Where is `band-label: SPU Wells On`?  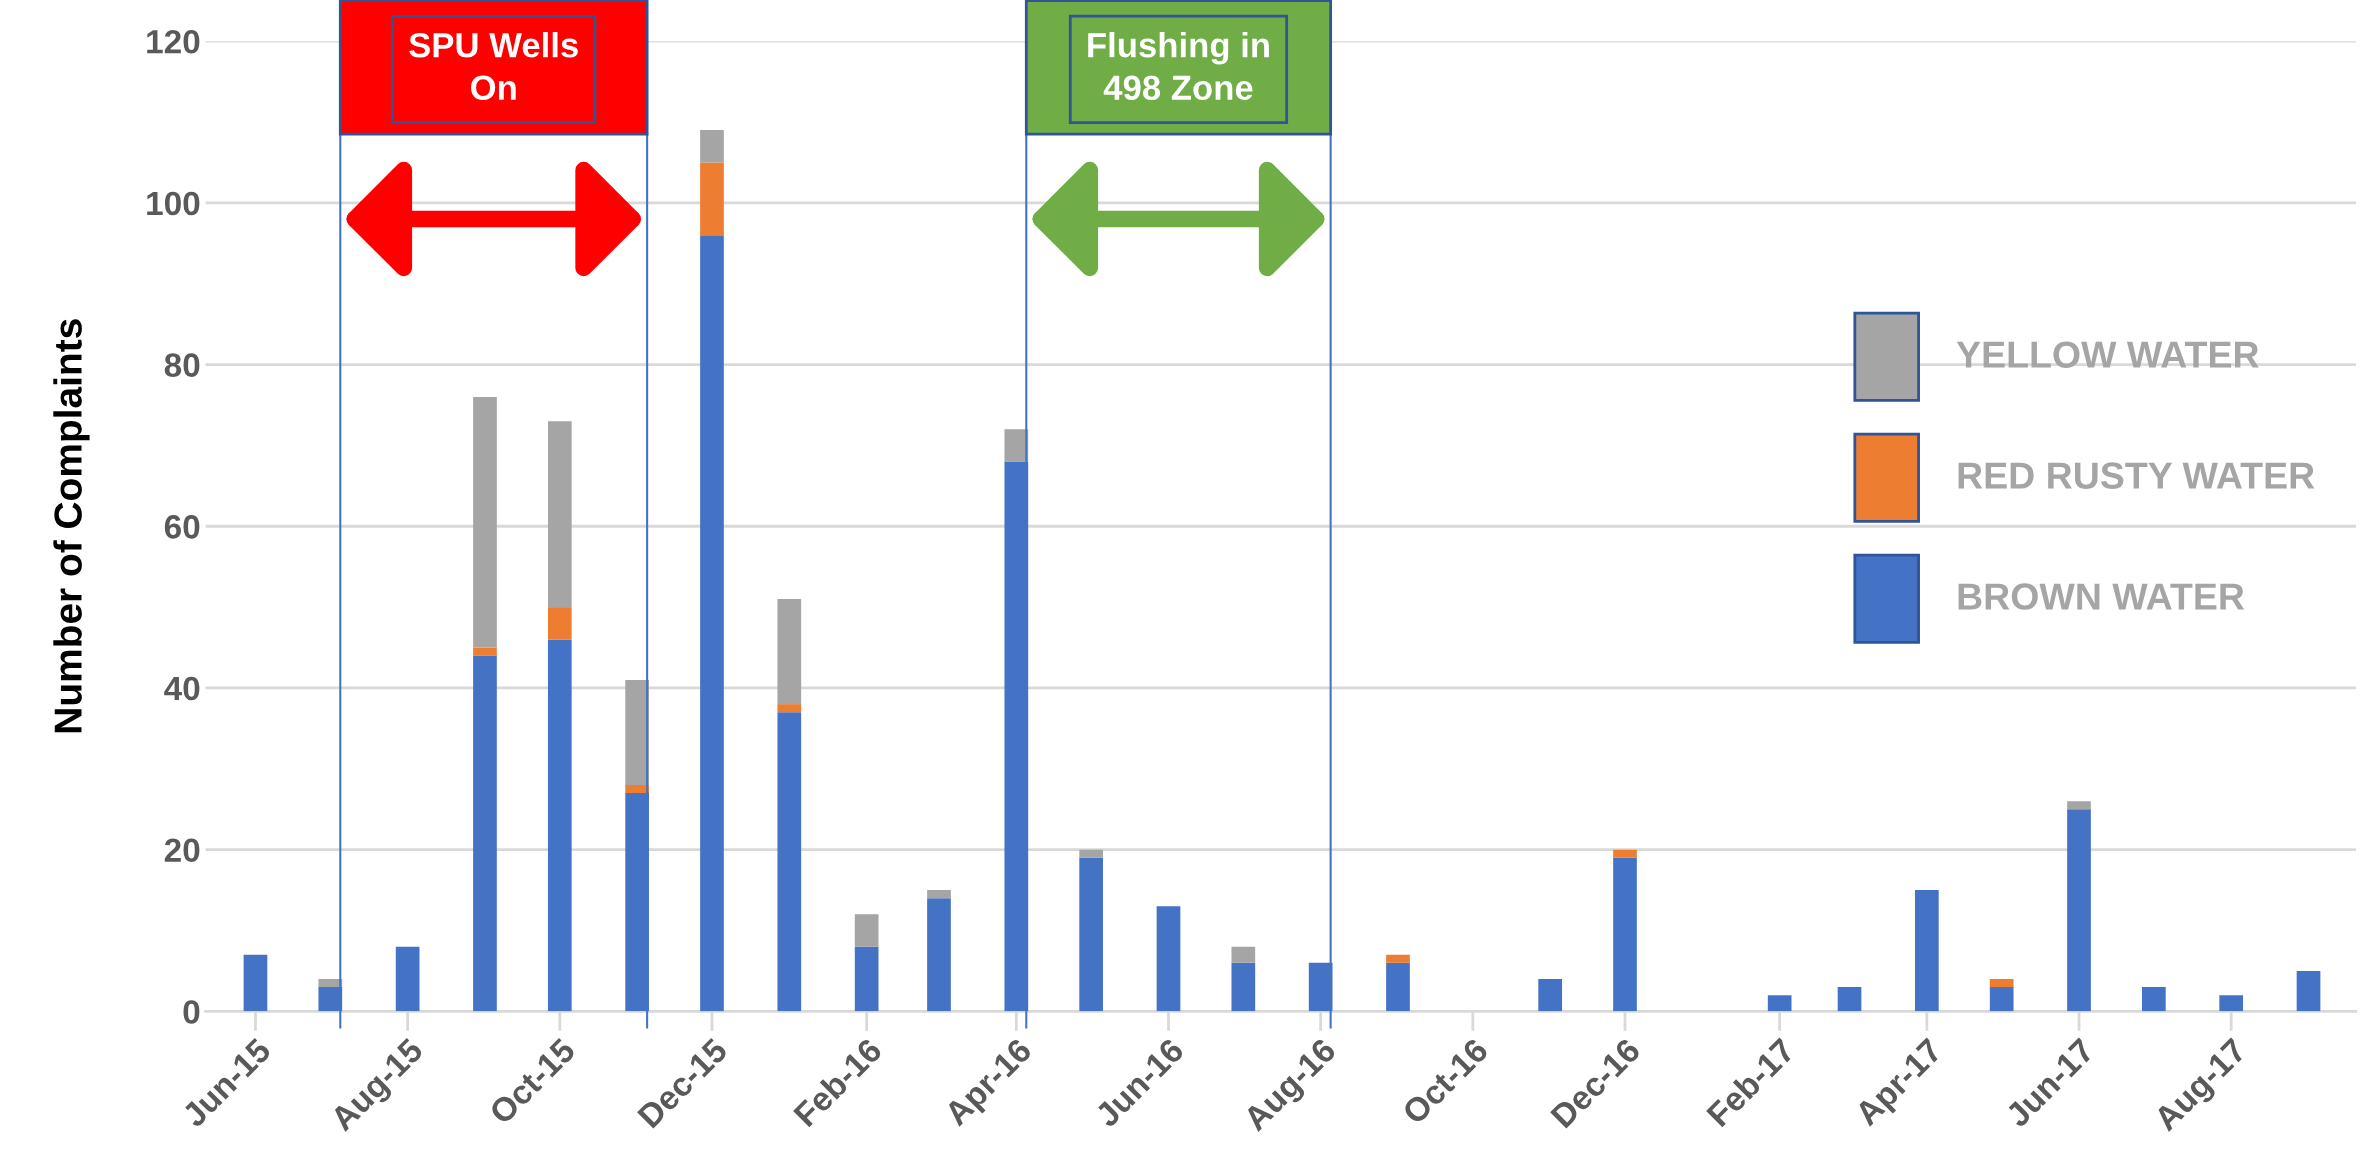 band-label: SPU Wells On is located at coordinates (493, 66).